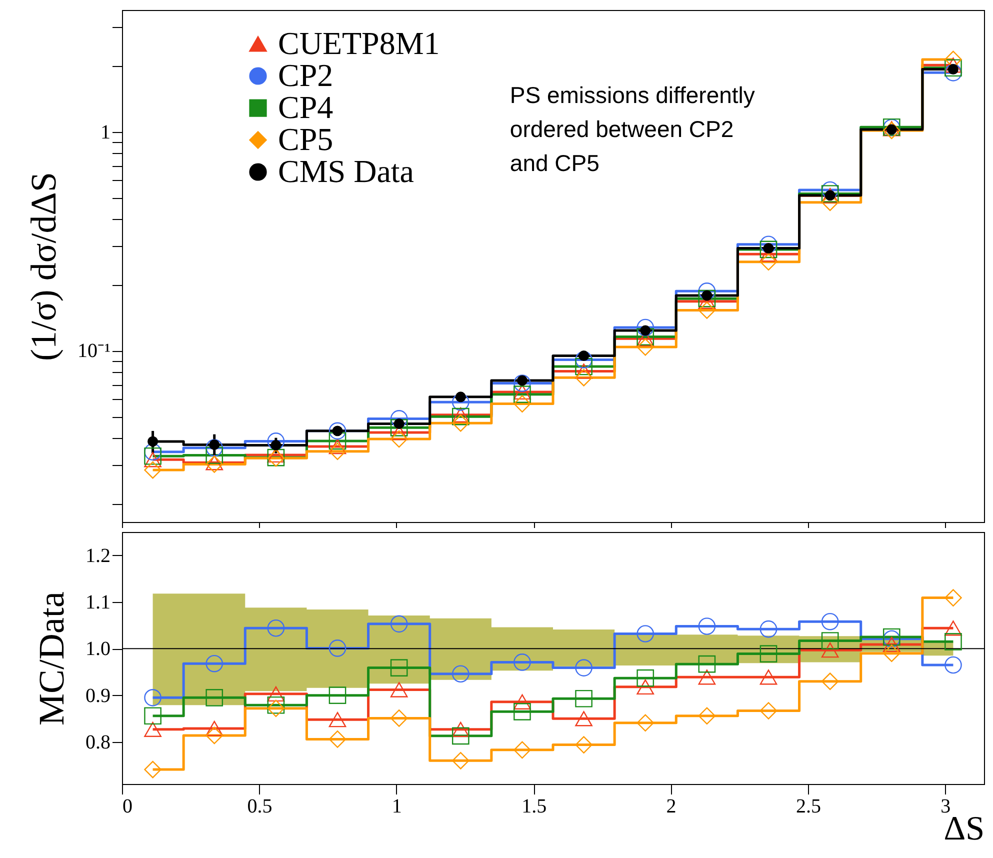 The height and width of the screenshot is (858, 993). I want to click on y-tick-label: 0.8, so click(98, 743).